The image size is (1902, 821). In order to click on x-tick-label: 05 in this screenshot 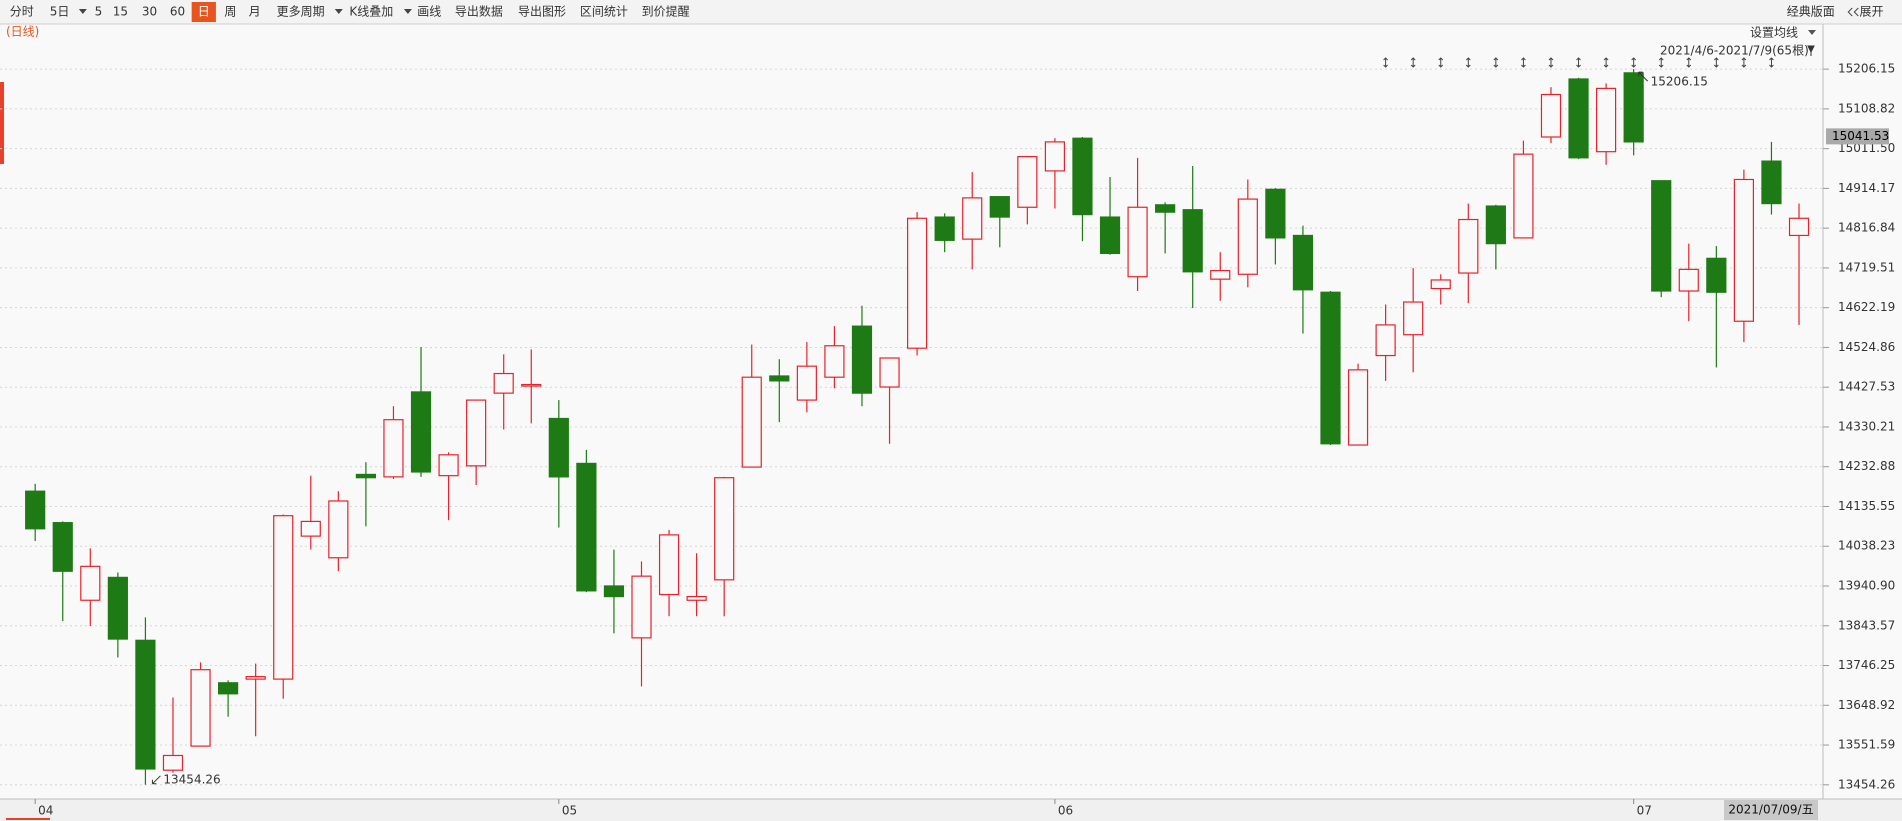, I will do `click(569, 811)`.